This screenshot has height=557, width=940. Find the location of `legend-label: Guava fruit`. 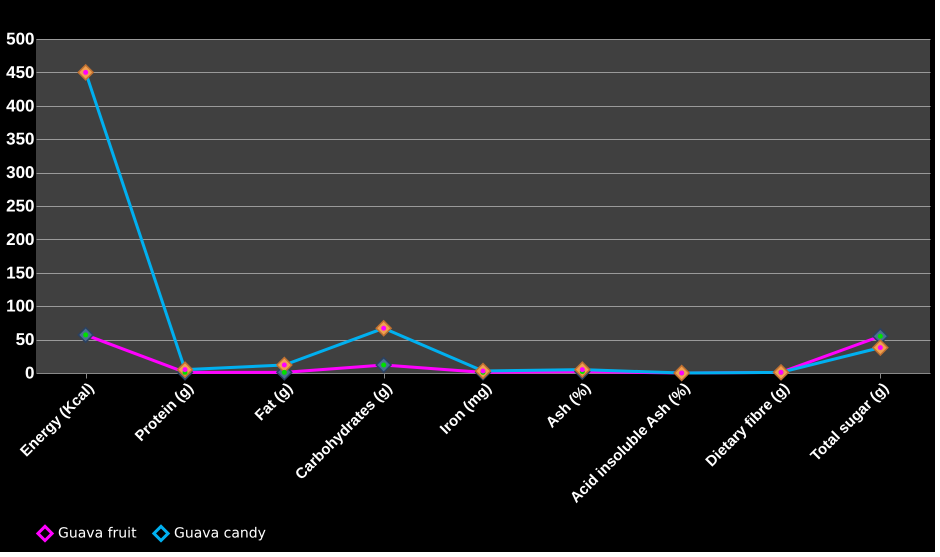

legend-label: Guava fruit is located at coordinates (98, 533).